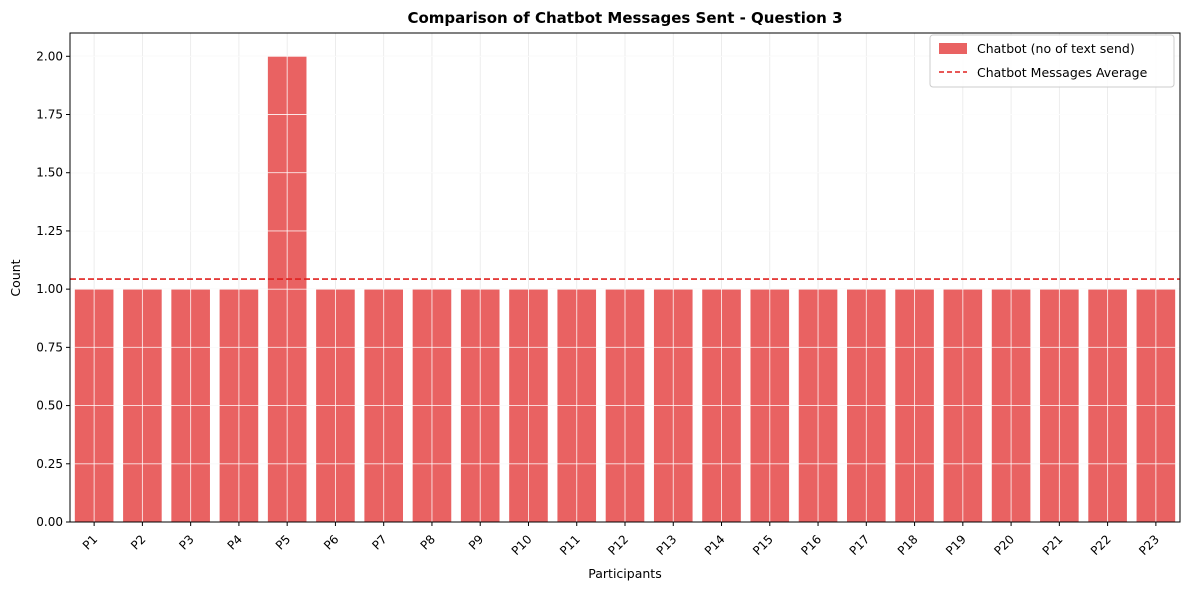  Describe the element at coordinates (953, 48) in the screenshot. I see `legend-swatch-bars` at that location.